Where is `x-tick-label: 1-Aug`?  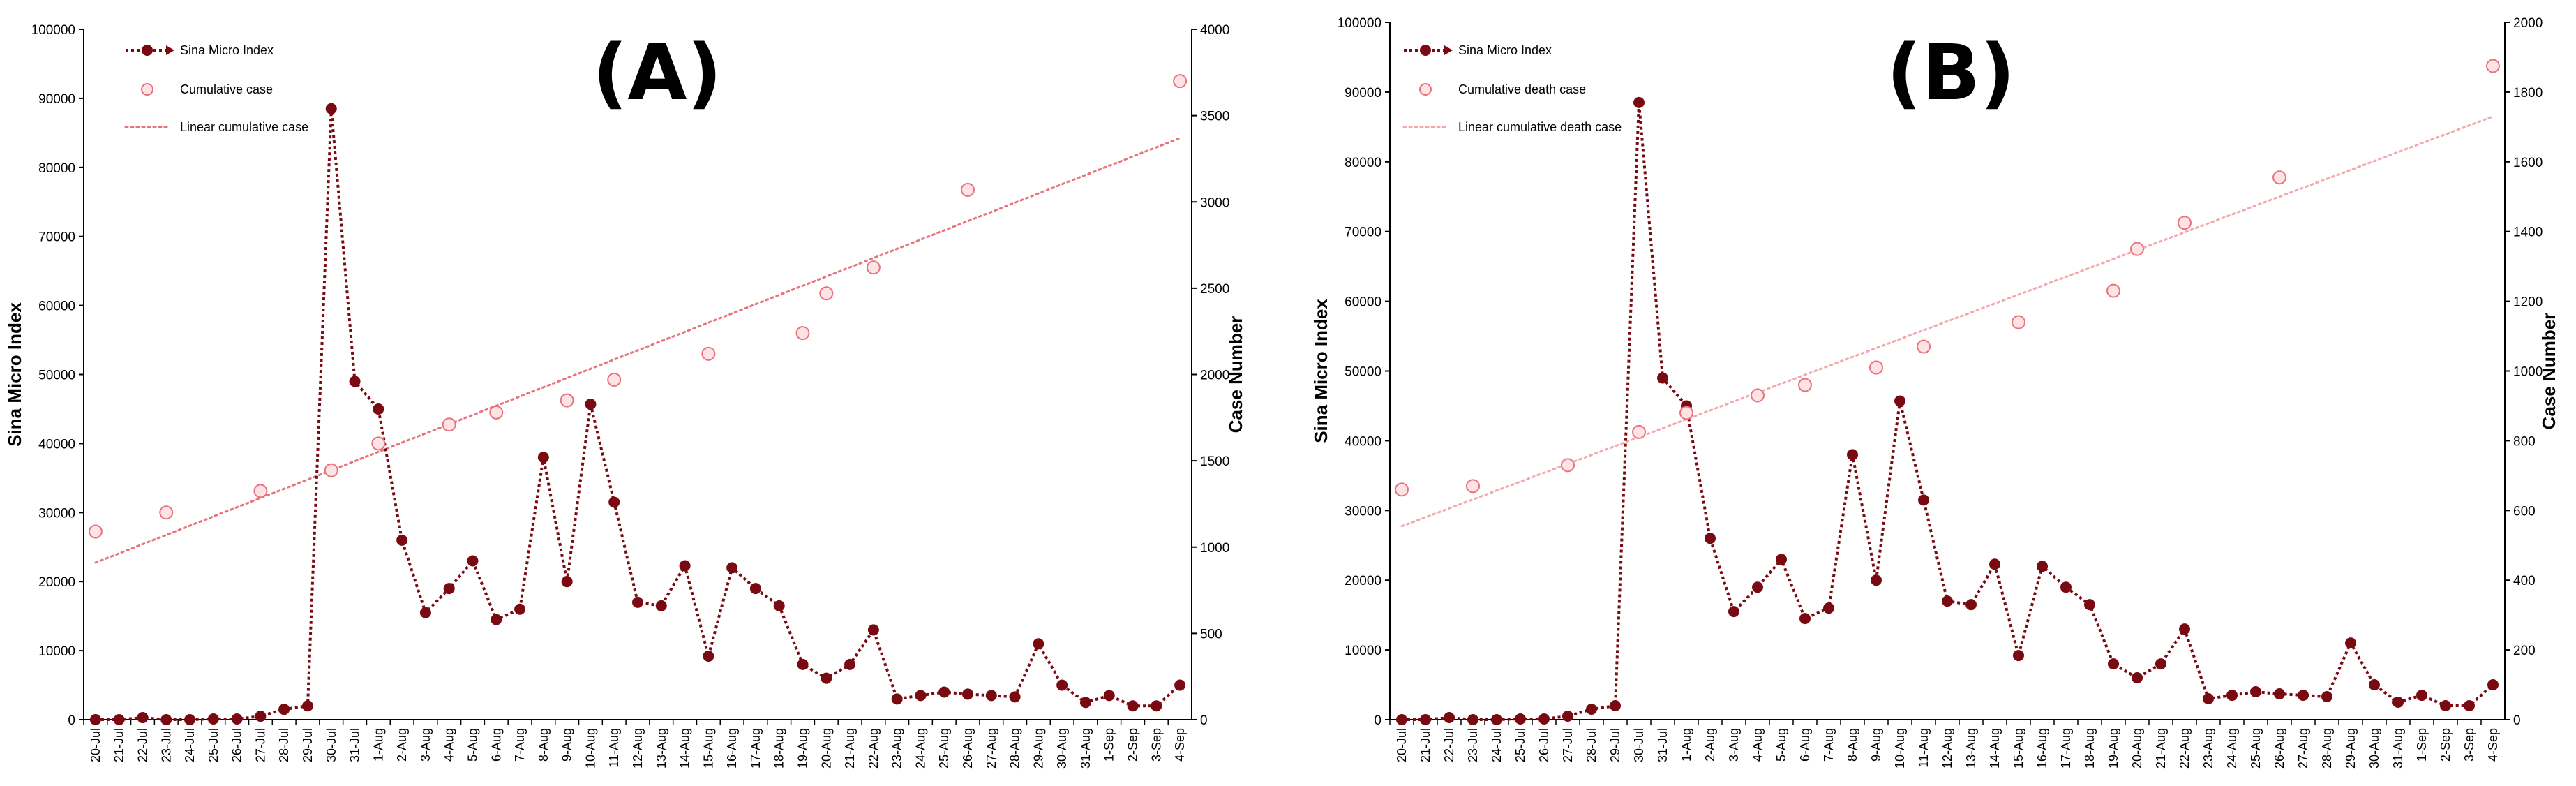
x-tick-label: 1-Aug is located at coordinates (1686, 745).